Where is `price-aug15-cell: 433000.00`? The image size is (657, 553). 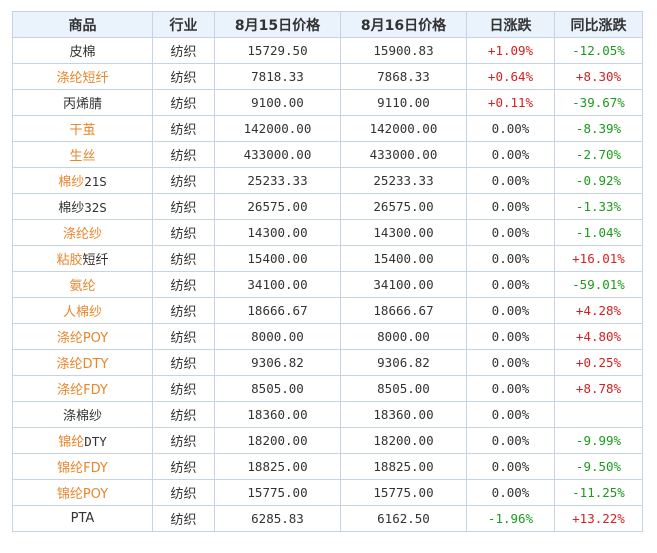 price-aug15-cell: 433000.00 is located at coordinates (277, 154).